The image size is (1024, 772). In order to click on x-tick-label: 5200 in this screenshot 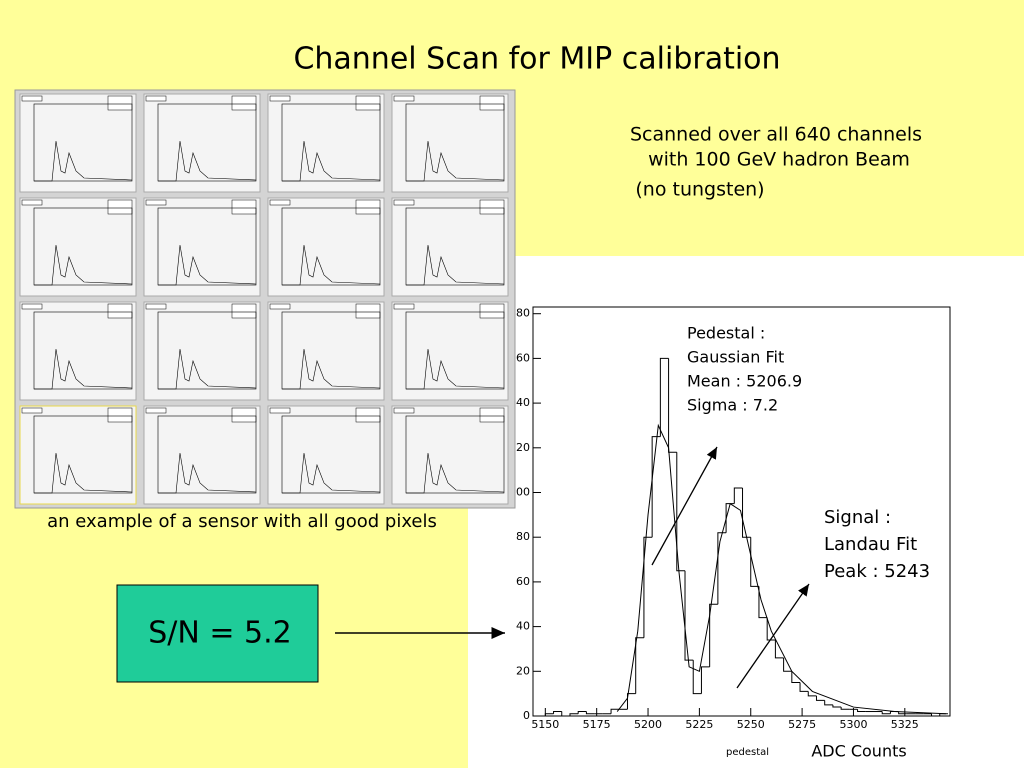, I will do `click(648, 724)`.